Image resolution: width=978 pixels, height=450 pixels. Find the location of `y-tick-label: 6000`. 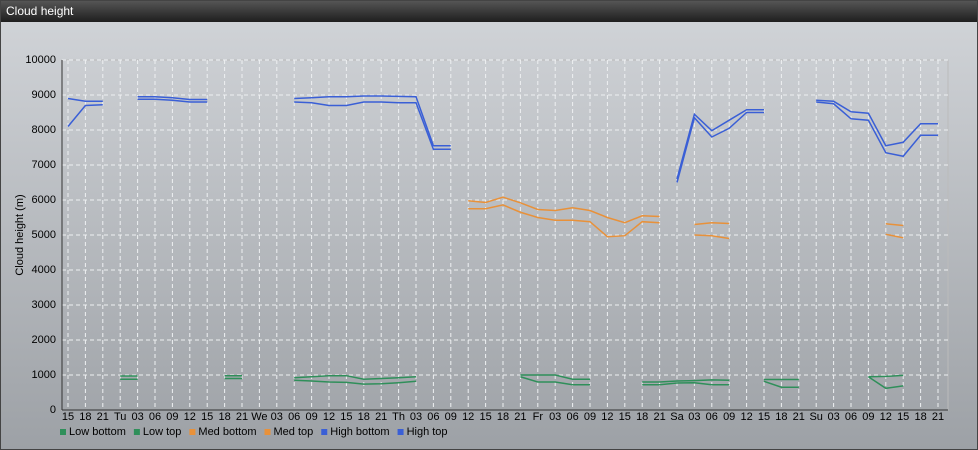

y-tick-label: 6000 is located at coordinates (44, 200).